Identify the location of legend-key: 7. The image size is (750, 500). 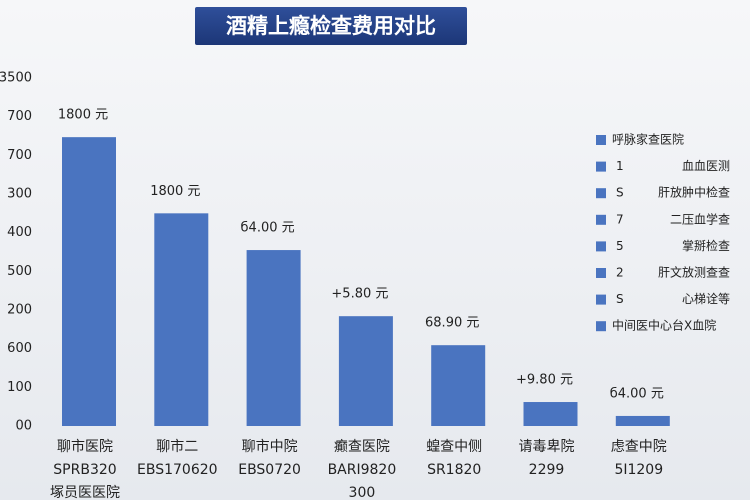
(620, 219).